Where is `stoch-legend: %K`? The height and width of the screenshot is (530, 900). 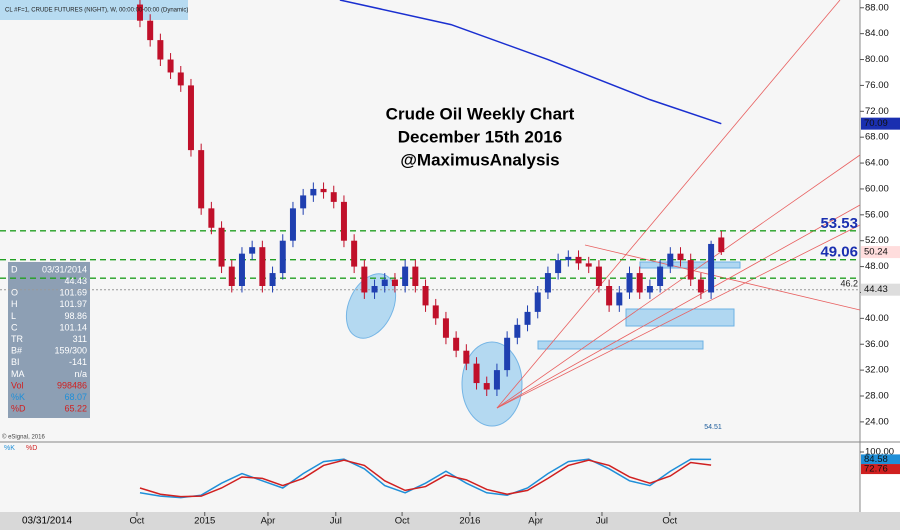 stoch-legend: %K is located at coordinates (9, 448).